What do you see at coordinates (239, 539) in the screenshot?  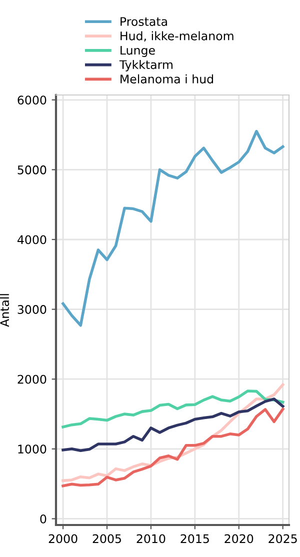 I see `x-tick-label: 2020` at bounding box center [239, 539].